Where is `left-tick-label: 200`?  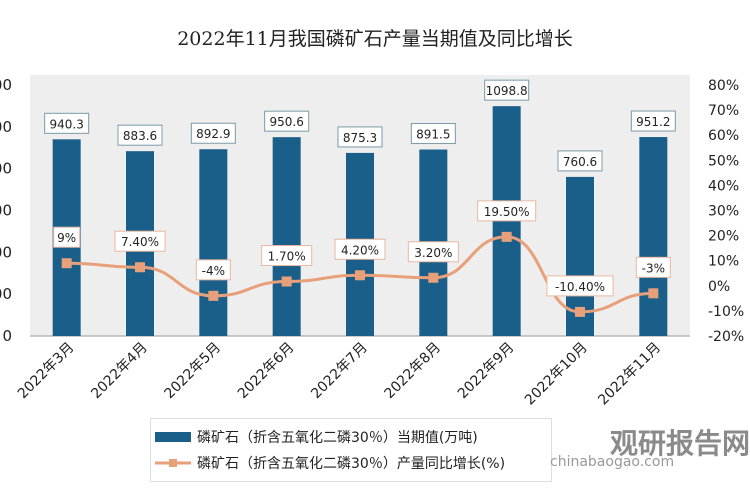
left-tick-label: 200 is located at coordinates (6, 294).